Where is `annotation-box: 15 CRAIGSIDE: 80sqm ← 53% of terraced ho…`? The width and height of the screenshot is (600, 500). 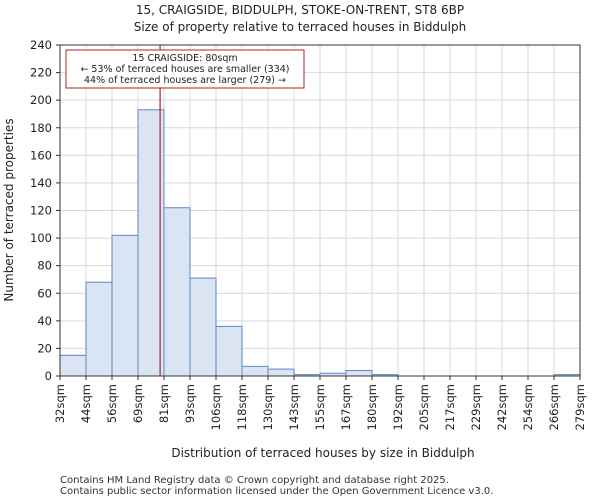
annotation-box: 15 CRAIGSIDE: 80sqm ← 53% of terraced ho… is located at coordinates (185, 69).